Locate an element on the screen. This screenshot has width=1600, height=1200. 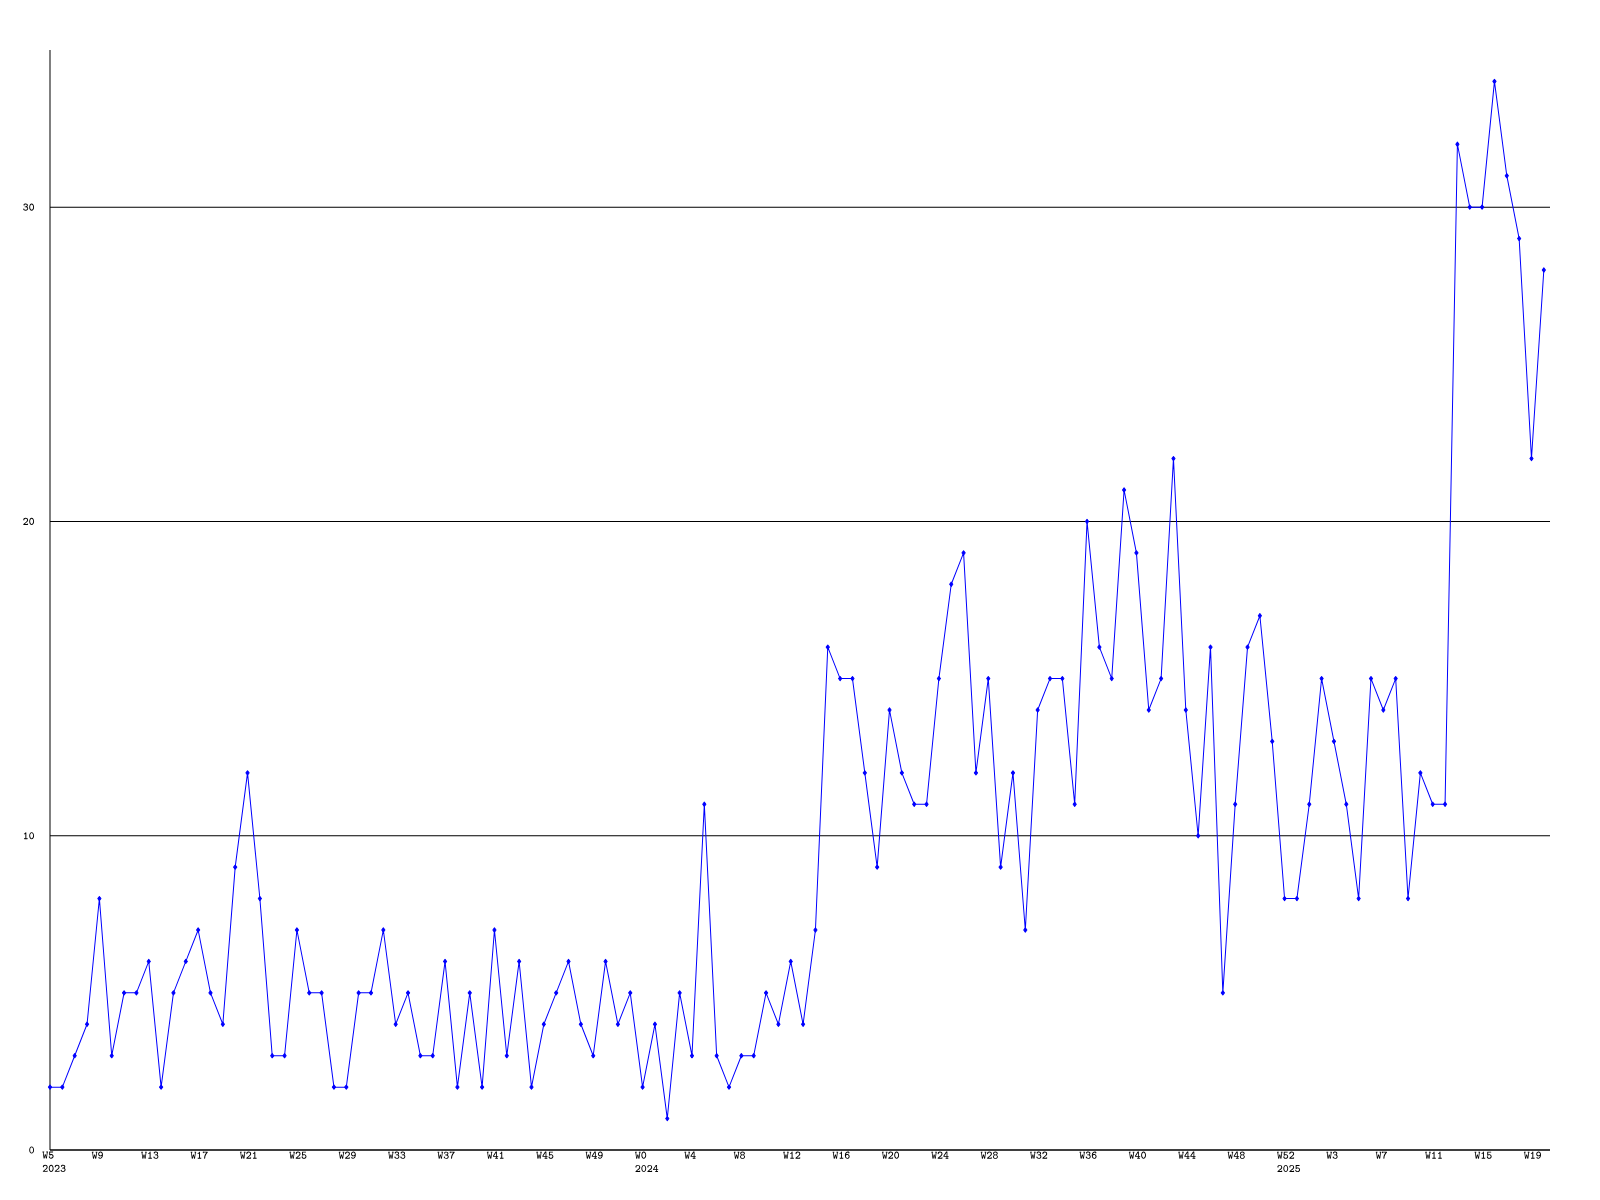
x-tick-label: W3 is located at coordinates (1332, 1155).